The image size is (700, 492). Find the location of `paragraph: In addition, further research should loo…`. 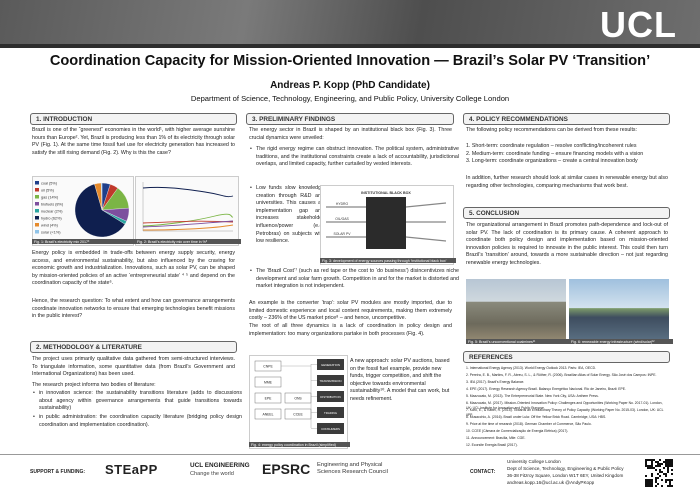

paragraph: In addition, further research should loo… is located at coordinates (567, 182).